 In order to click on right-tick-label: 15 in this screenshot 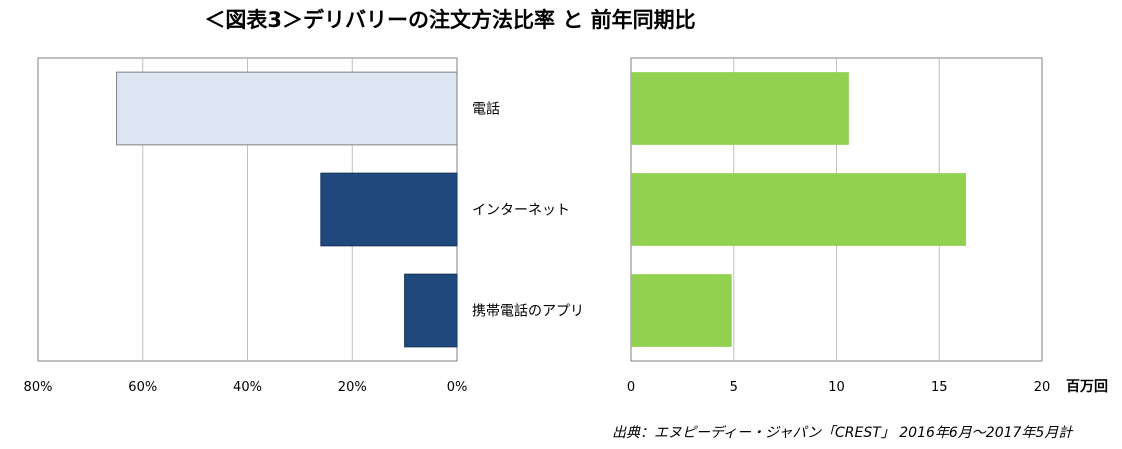, I will do `click(939, 387)`.